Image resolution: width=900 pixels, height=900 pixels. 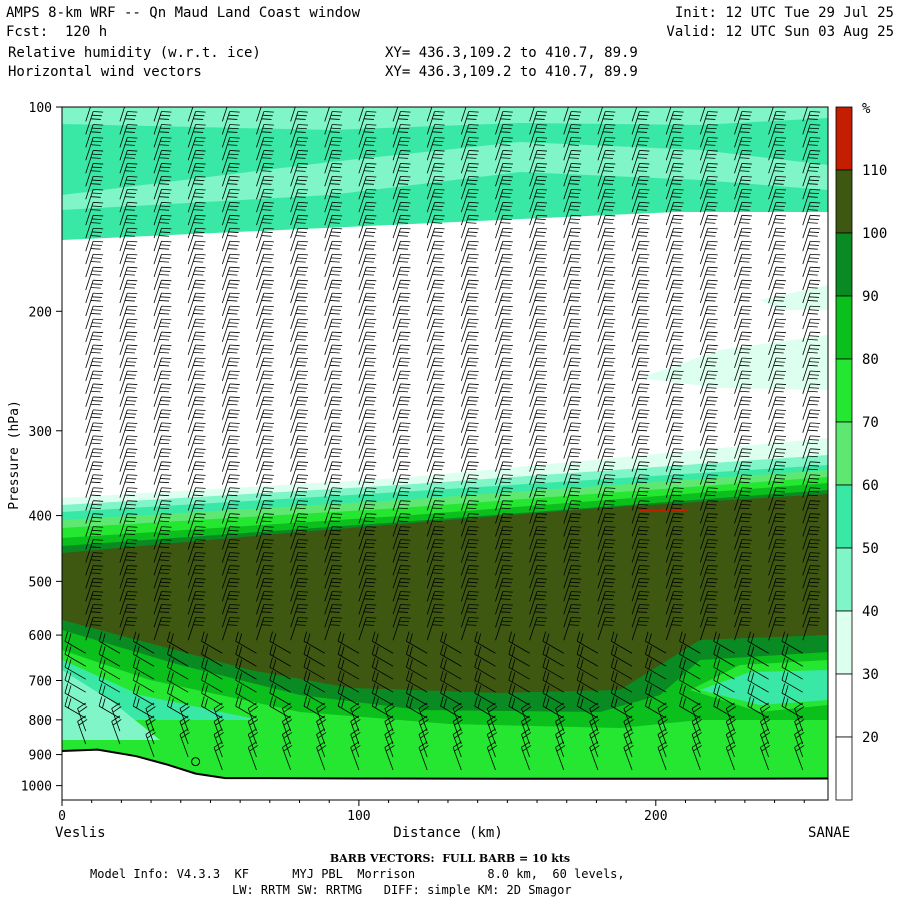 I want to click on valid-time: Valid: 12 UTC Sun 03 Aug 25, so click(x=780, y=32).